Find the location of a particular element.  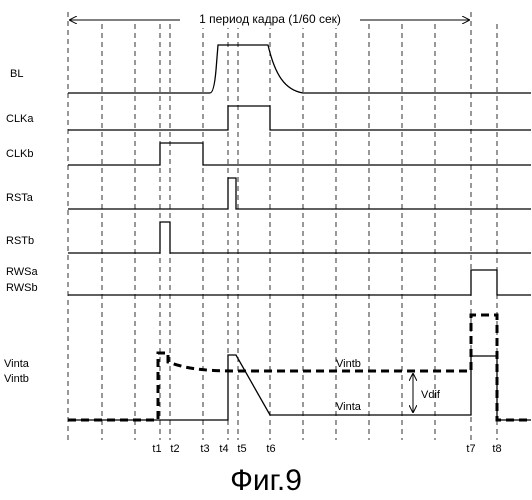

label-rsta: RSTa is located at coordinates (20, 198).